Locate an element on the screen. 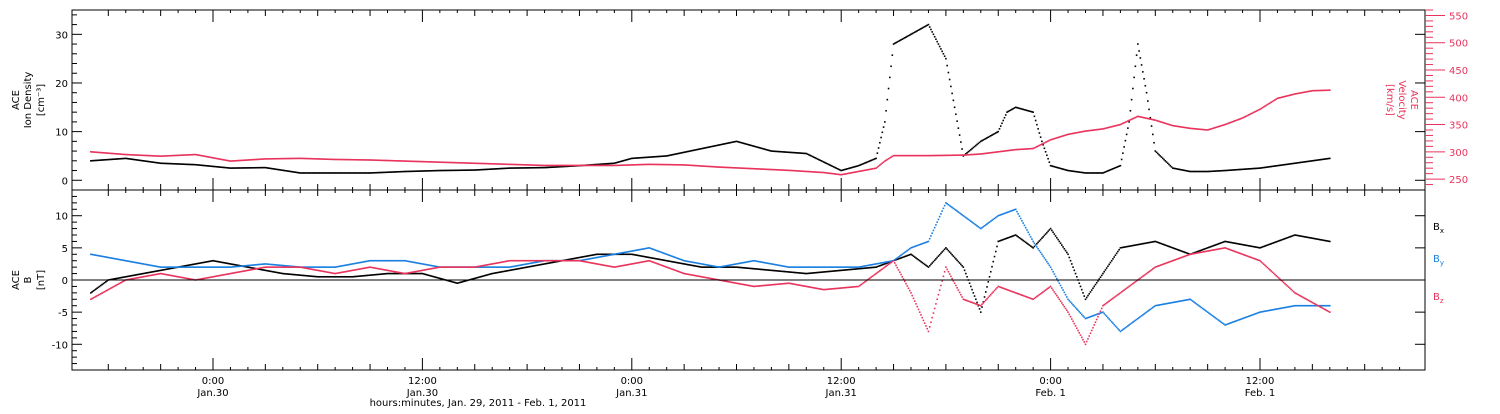  density-ytick-label: 10 is located at coordinates (61, 133).